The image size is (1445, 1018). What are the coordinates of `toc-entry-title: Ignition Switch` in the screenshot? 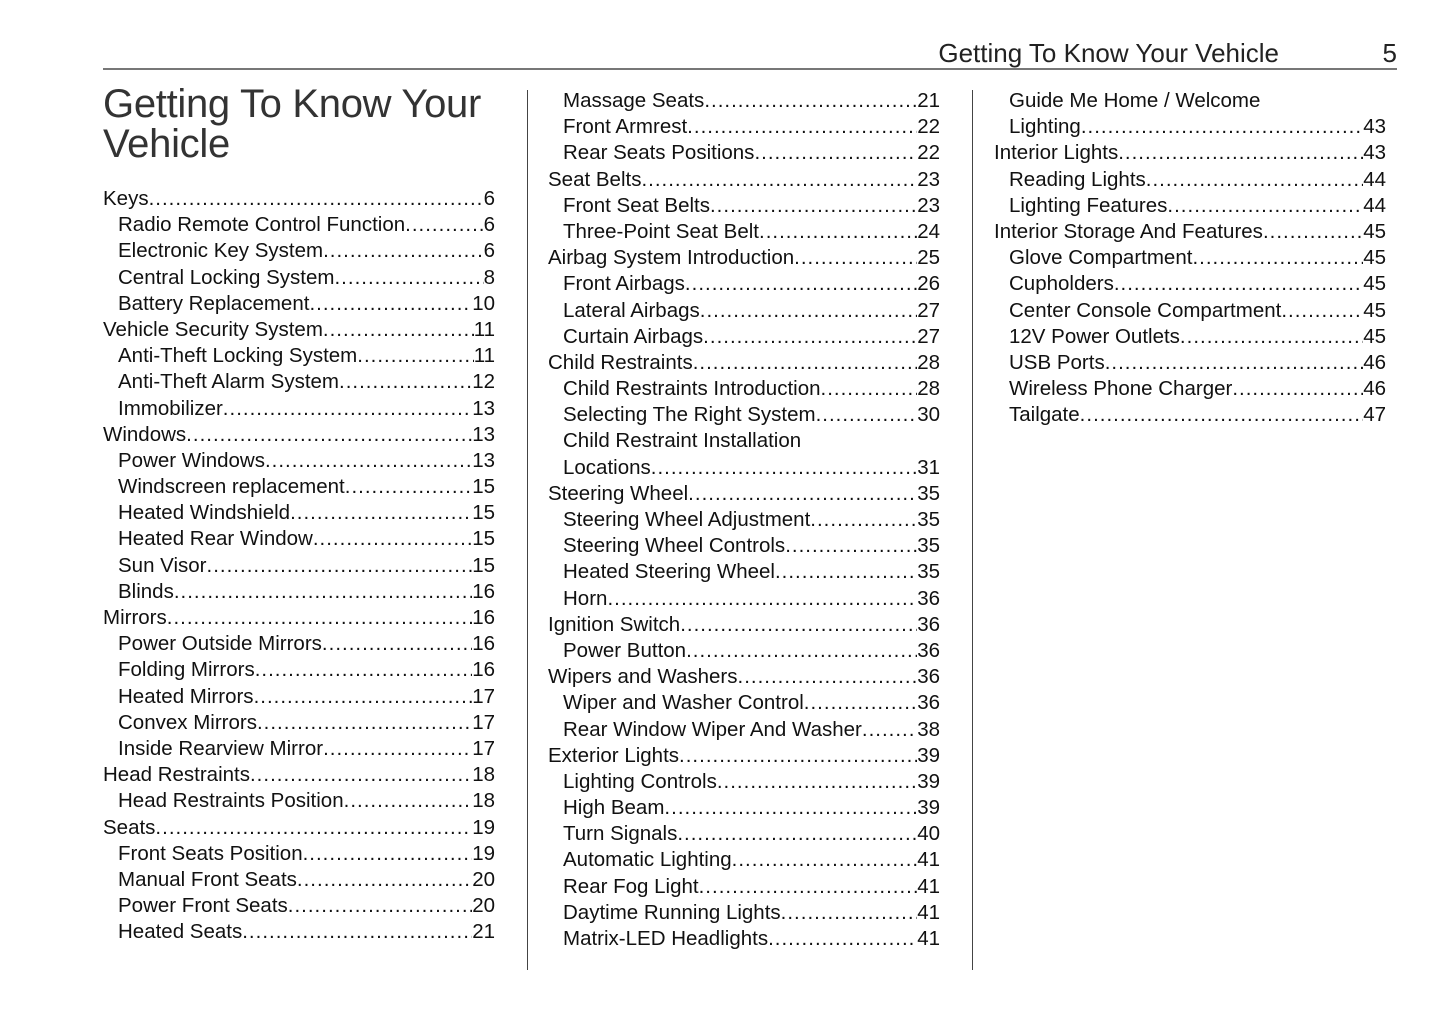 It's located at (614, 624).